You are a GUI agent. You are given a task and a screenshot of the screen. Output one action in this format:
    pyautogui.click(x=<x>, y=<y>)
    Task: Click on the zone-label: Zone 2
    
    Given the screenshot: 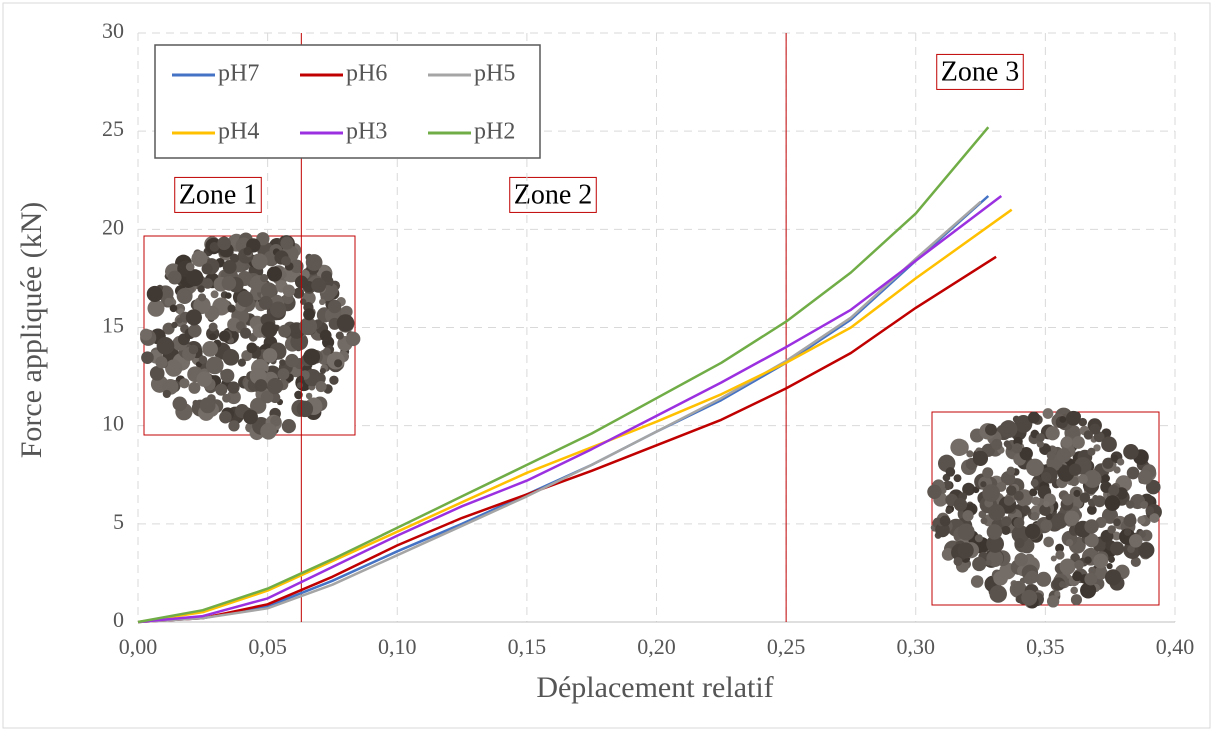 What is the action you would take?
    pyautogui.click(x=553, y=194)
    